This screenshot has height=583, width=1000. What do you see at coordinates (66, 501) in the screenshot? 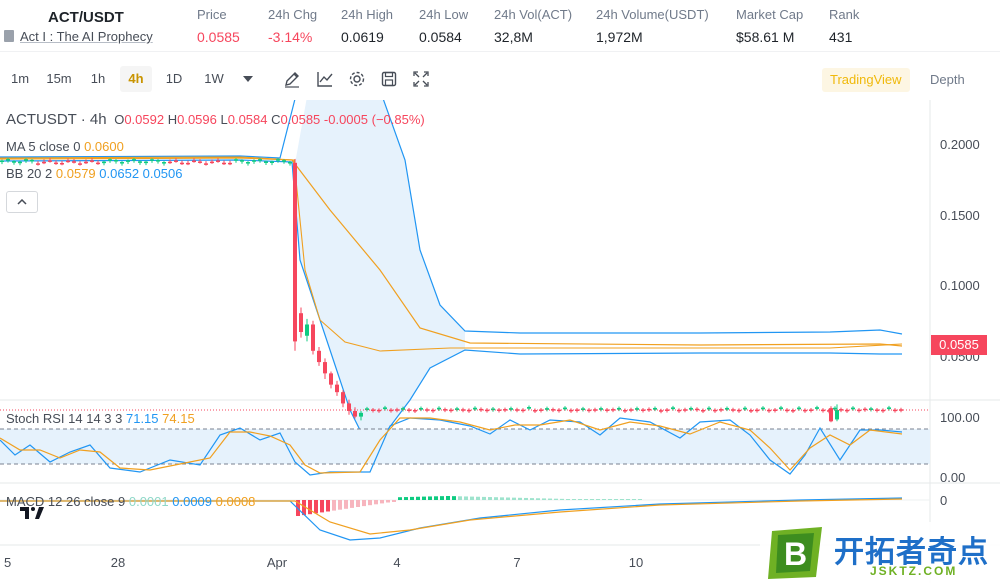
I see `macd-label: MACD 12 26 close 9` at bounding box center [66, 501].